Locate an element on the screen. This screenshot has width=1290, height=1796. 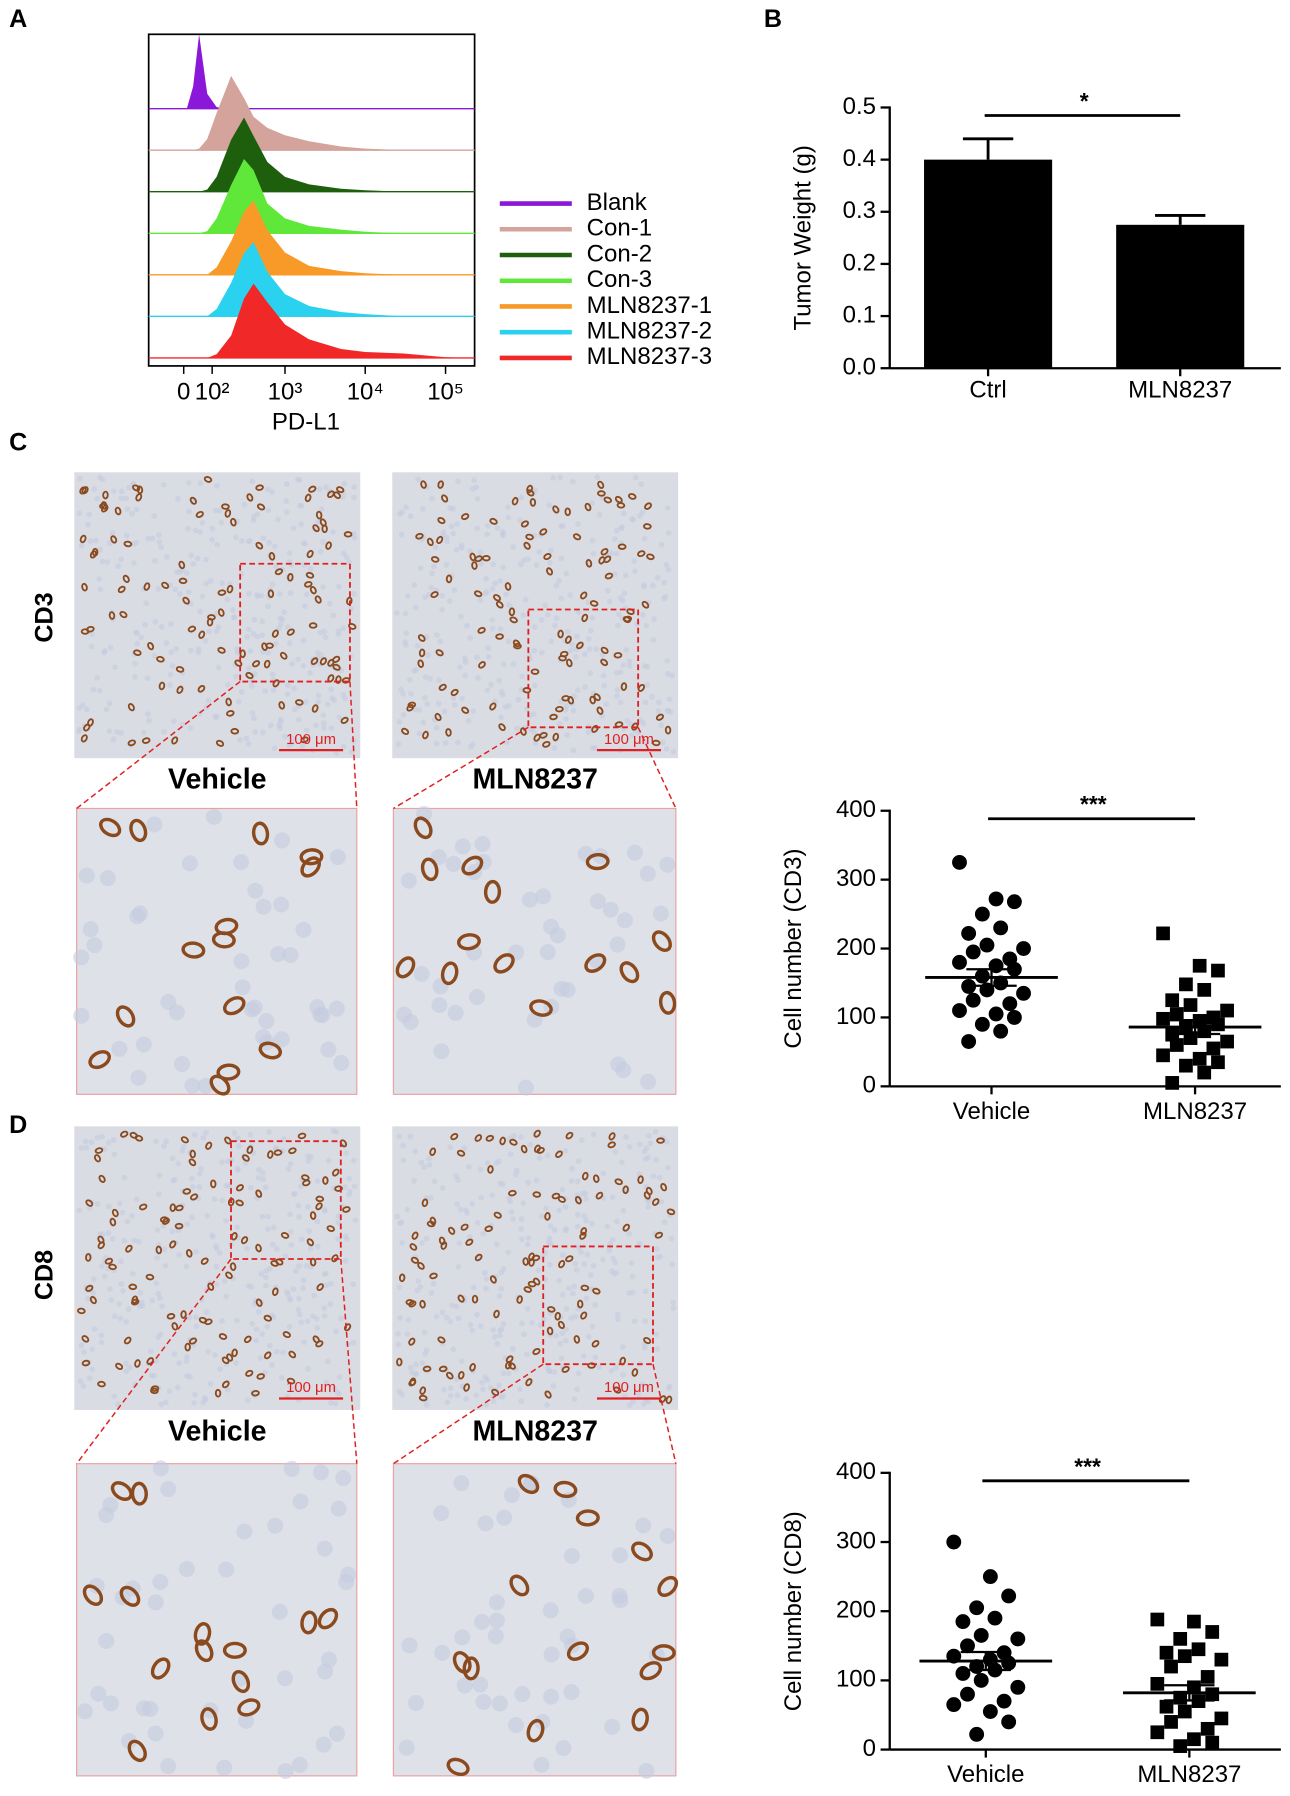
legend-label: MLN8237-2 is located at coordinates (649, 331).